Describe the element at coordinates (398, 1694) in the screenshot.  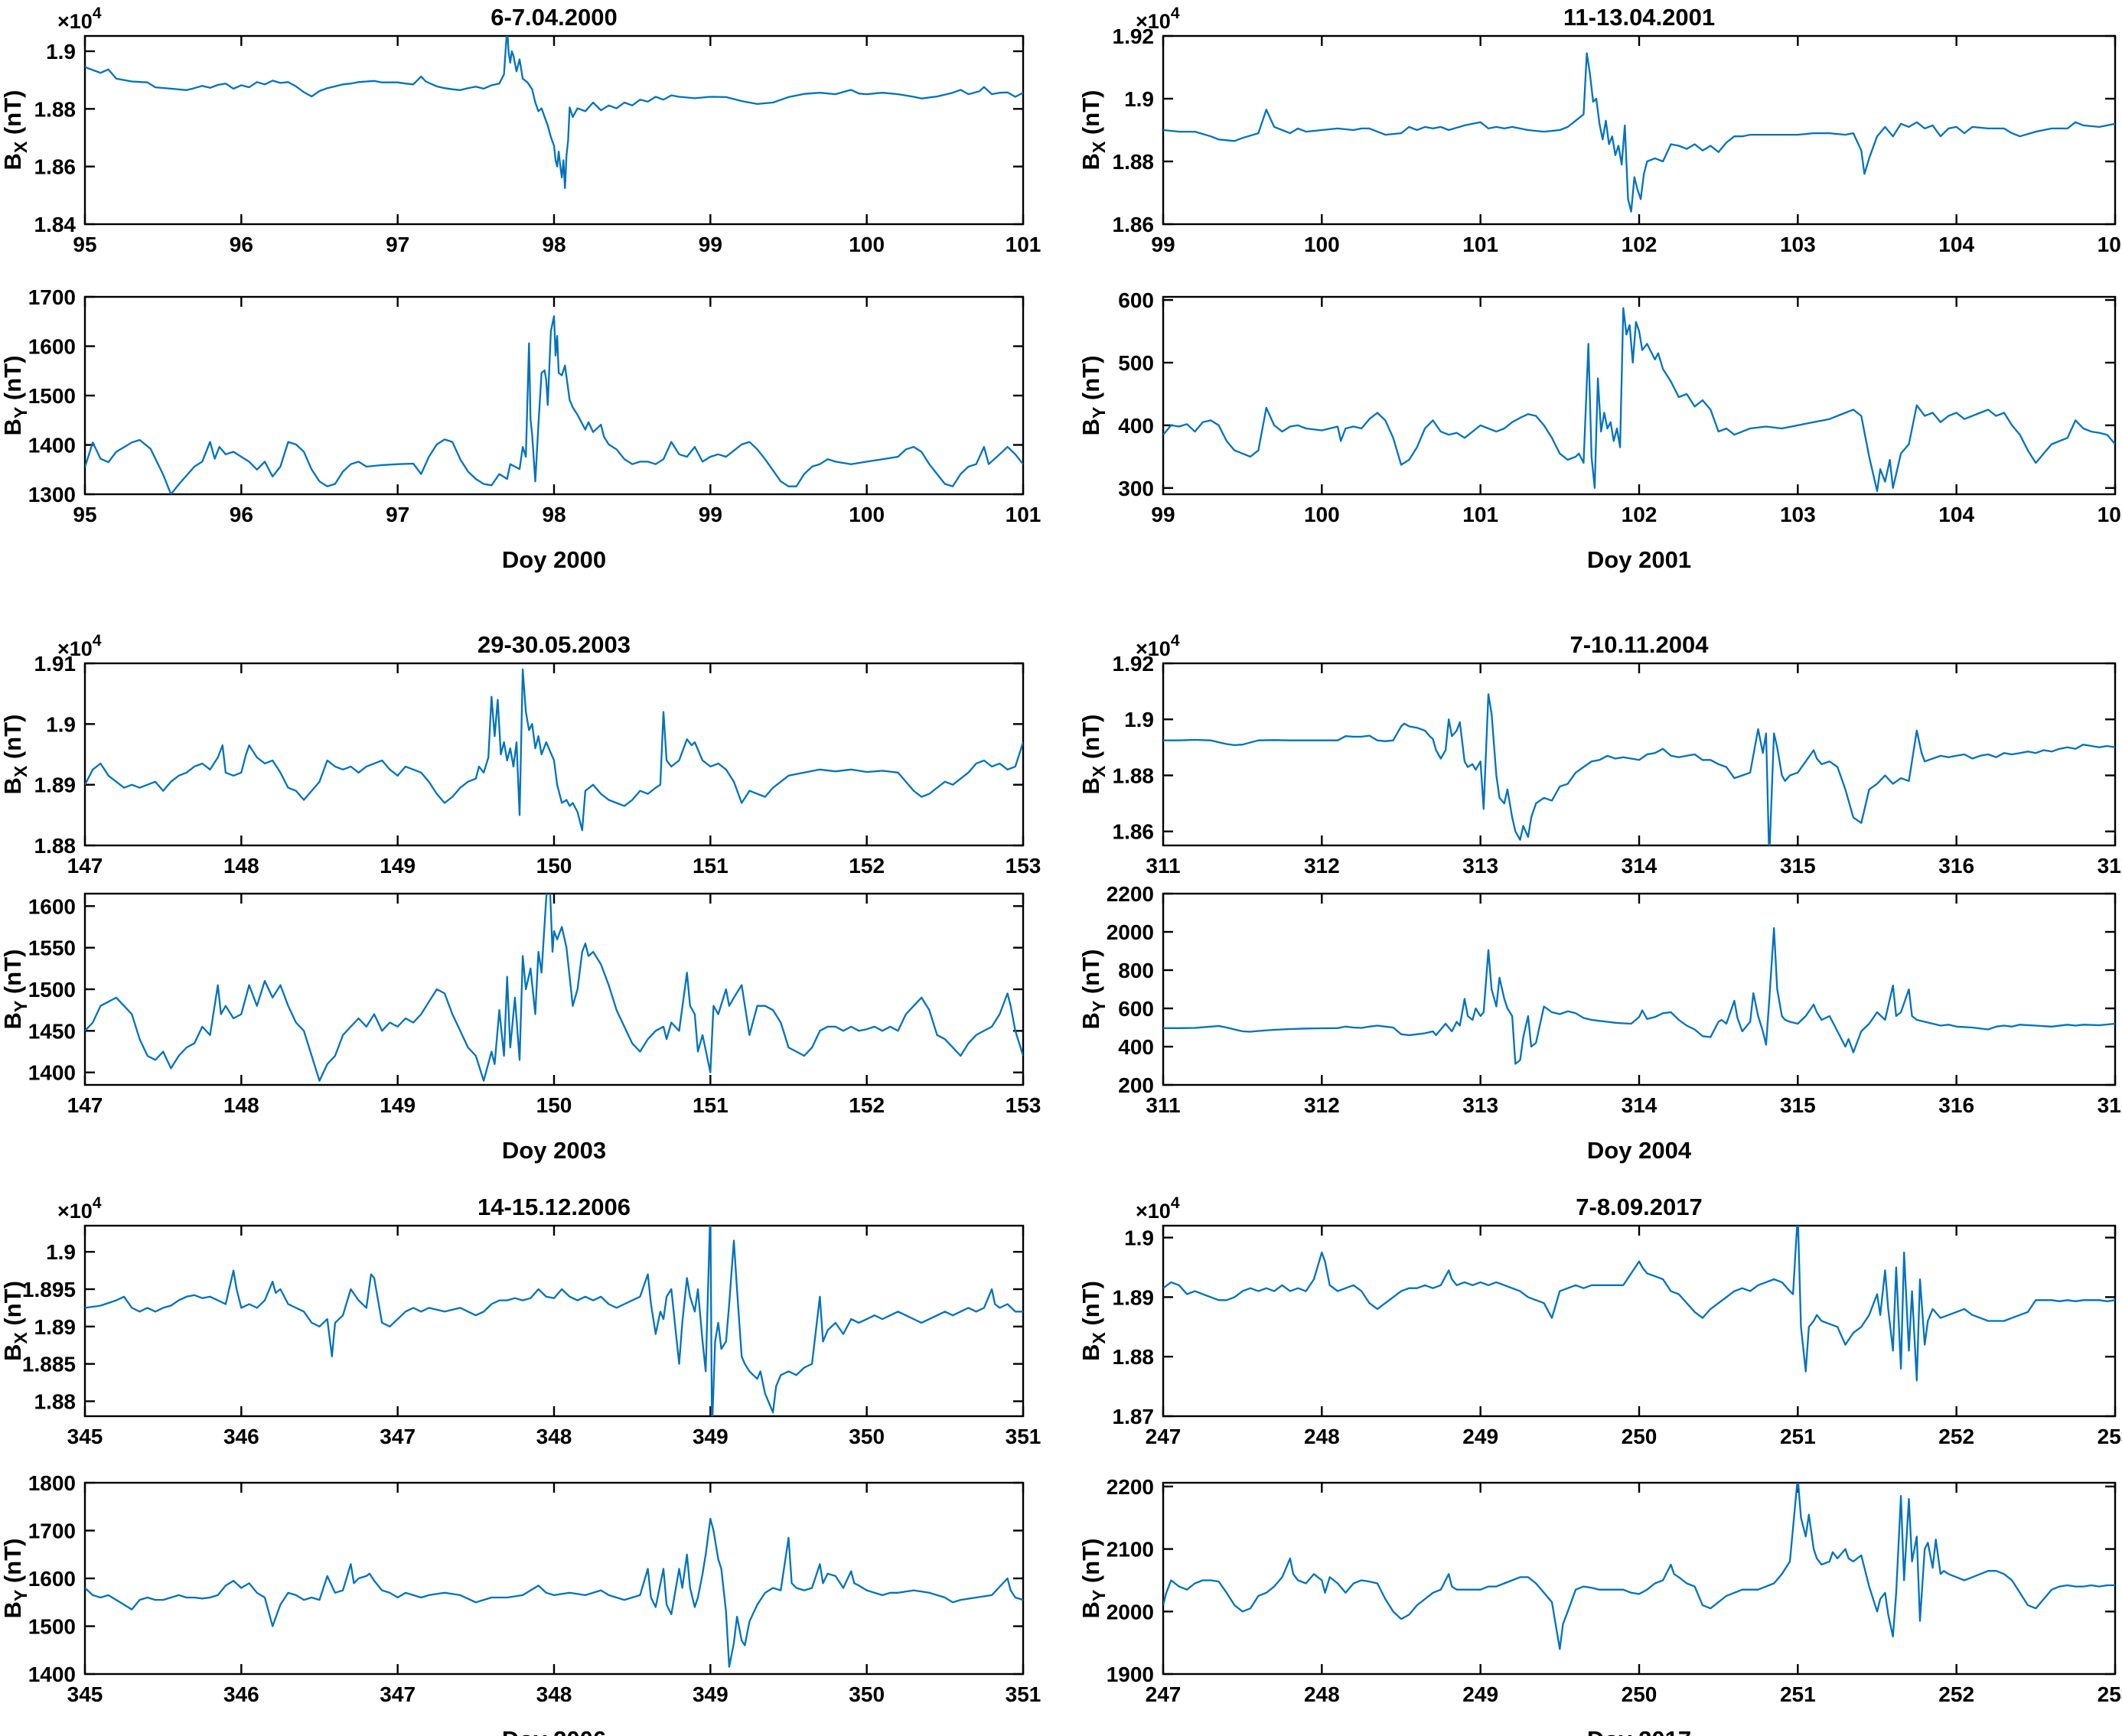
I see `x-tick-label: 347` at that location.